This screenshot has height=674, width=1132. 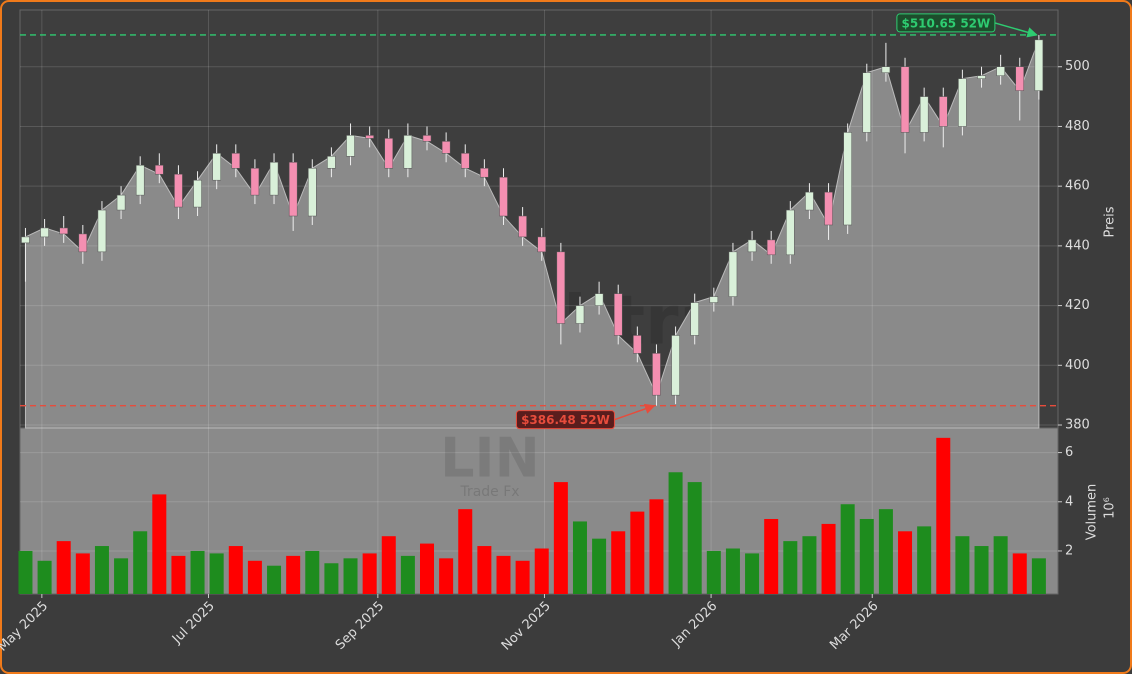 I want to click on y-tick-label: 500, so click(x=1077, y=66).